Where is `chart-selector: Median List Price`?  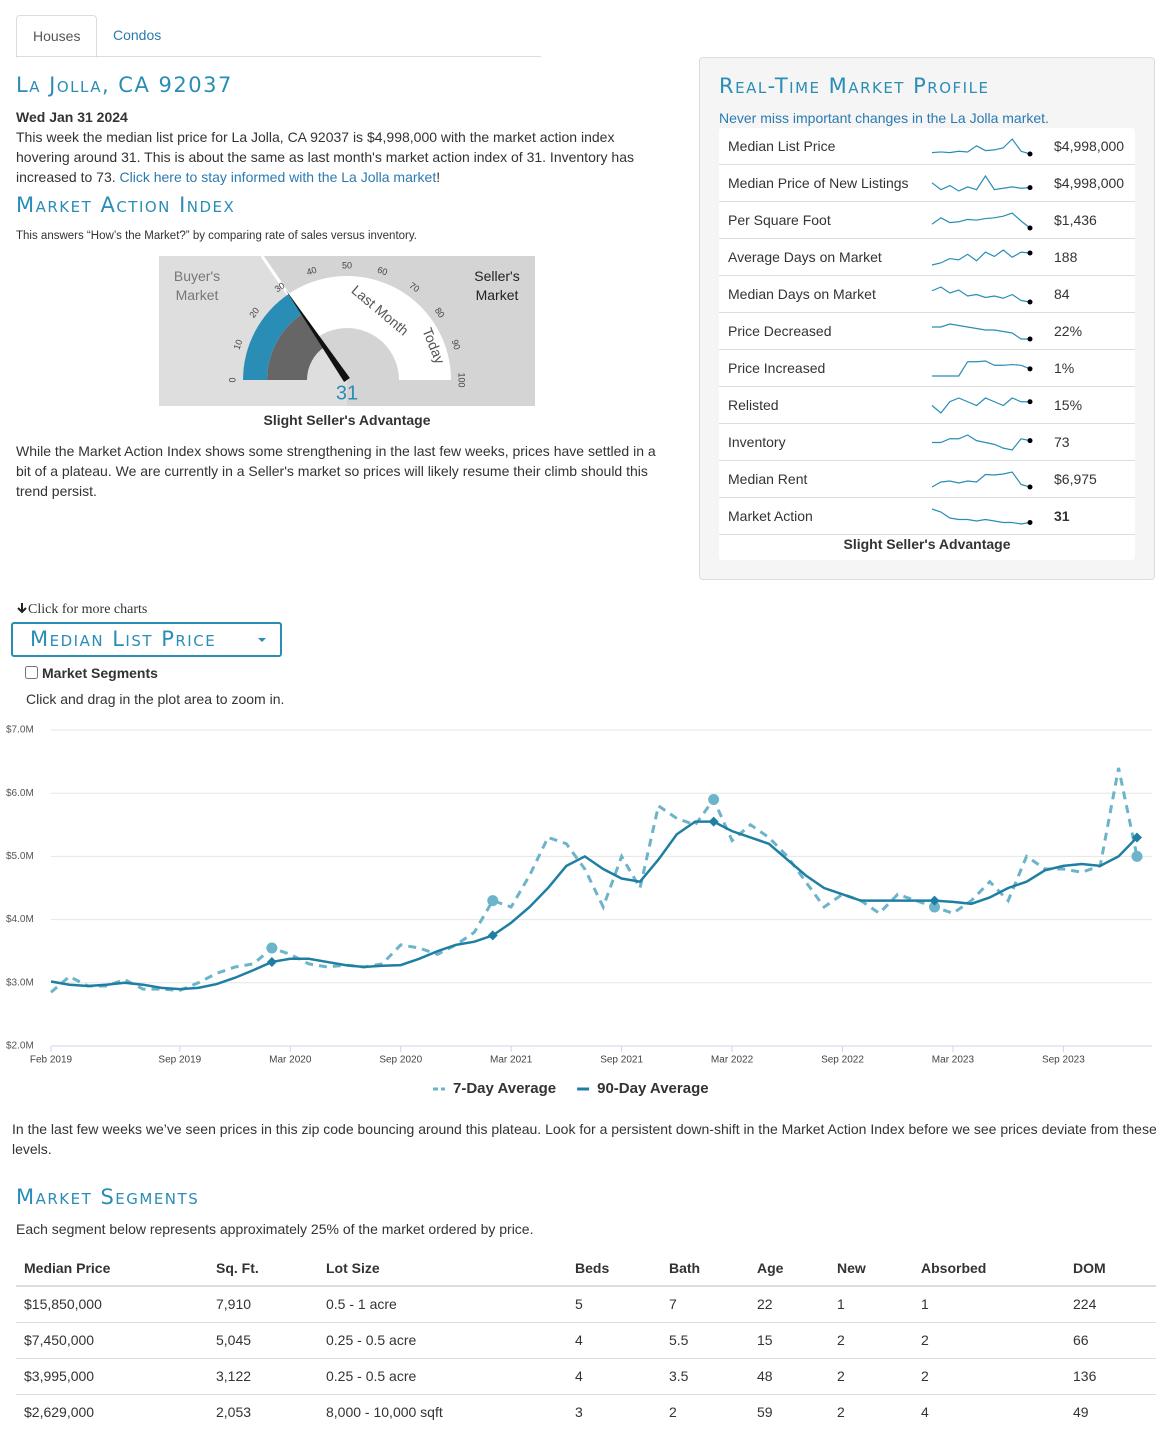
chart-selector: Median List Price is located at coordinates (146, 639).